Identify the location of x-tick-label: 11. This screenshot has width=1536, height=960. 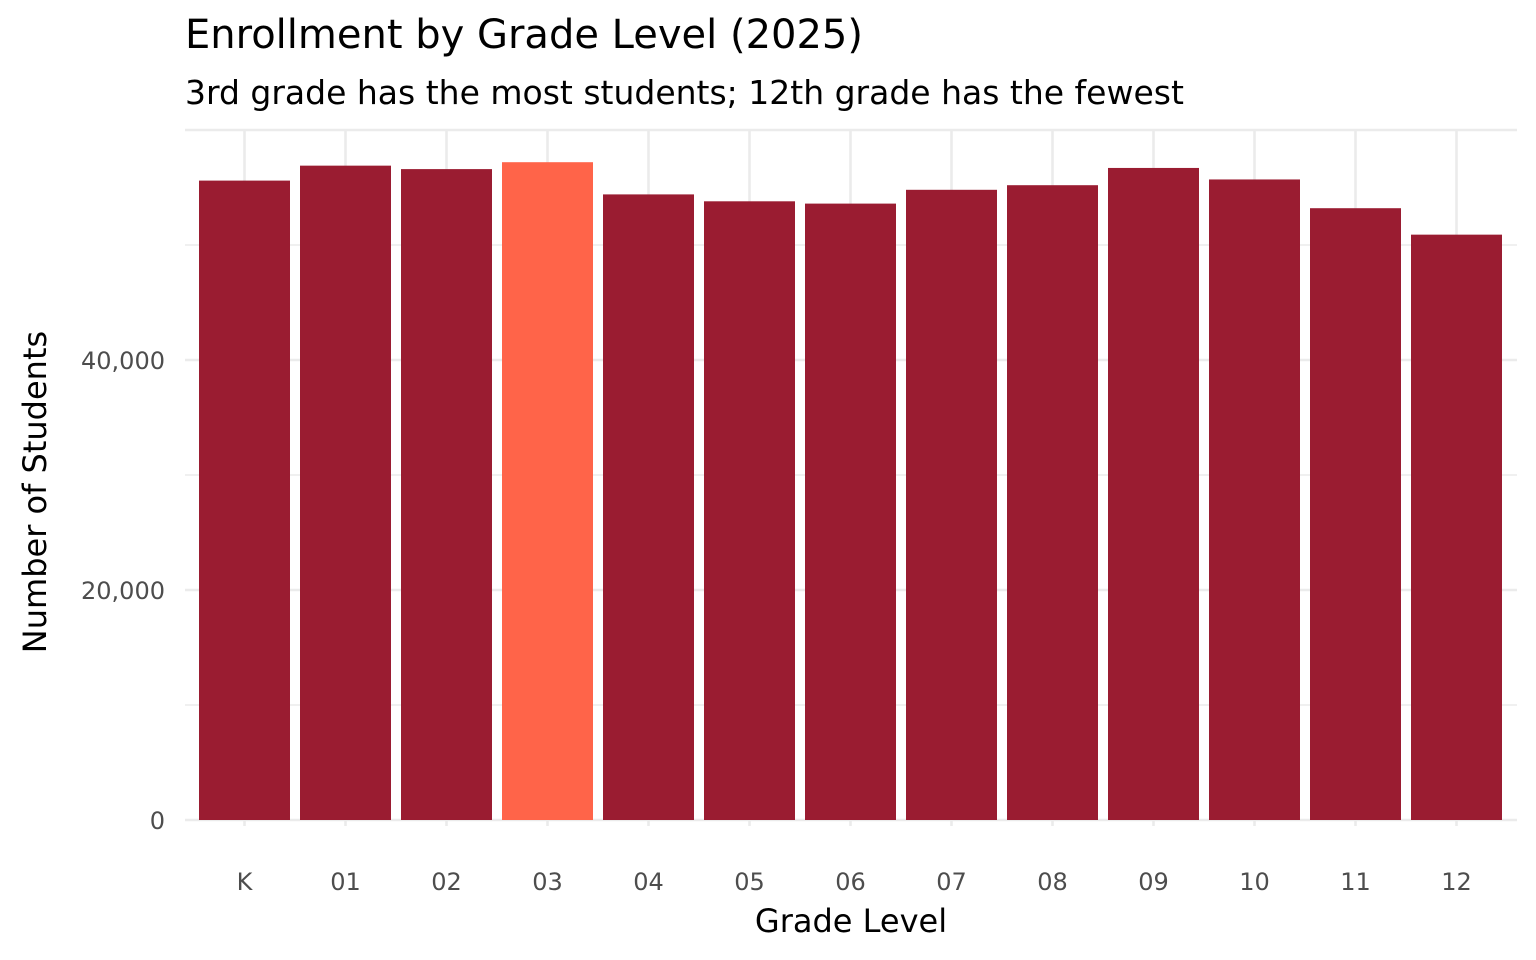
(1355, 882).